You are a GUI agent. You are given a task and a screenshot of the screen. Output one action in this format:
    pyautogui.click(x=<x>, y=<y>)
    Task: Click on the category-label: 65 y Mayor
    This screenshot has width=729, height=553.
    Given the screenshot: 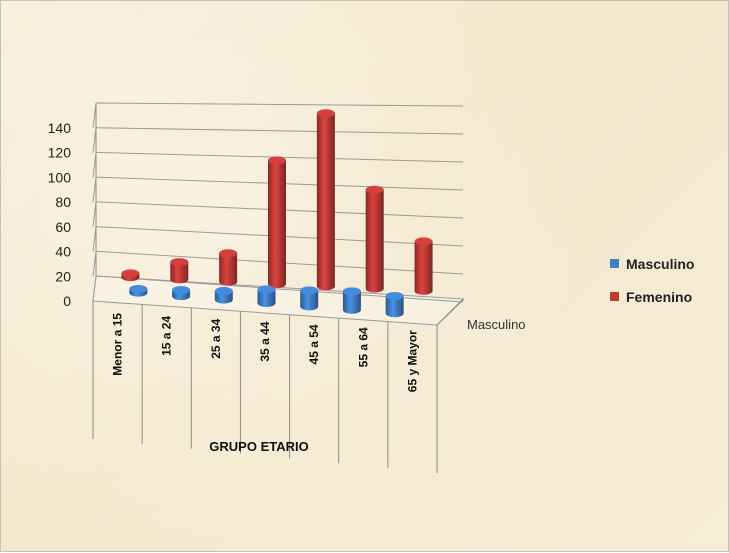 What is the action you would take?
    pyautogui.click(x=412, y=361)
    